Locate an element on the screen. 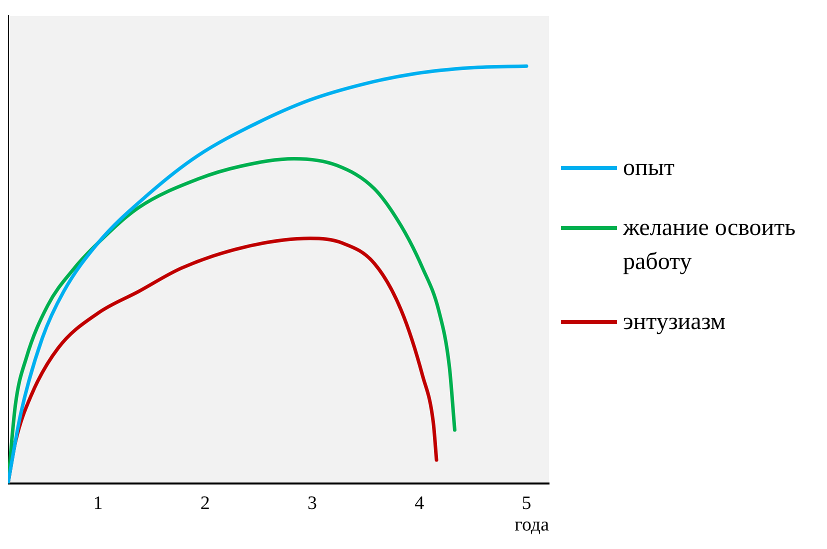 This screenshot has width=827, height=549. x-tick-label: 5 is located at coordinates (527, 503).